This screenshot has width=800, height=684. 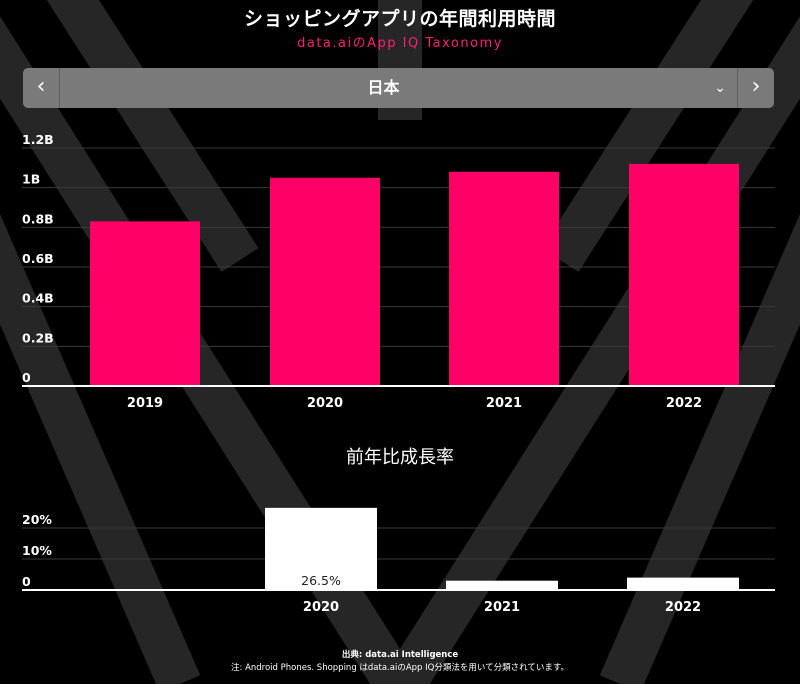 I want to click on chevron-down-icon: ⌄, so click(x=720, y=88).